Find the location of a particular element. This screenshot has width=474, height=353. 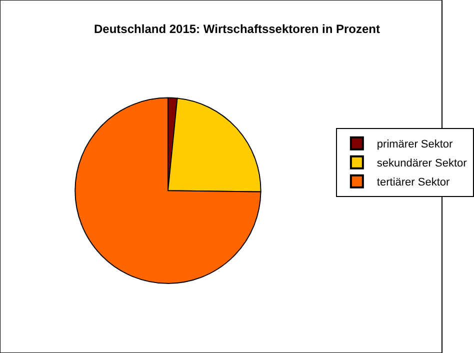

legend-label: tertiärer Sektor is located at coordinates (413, 182).